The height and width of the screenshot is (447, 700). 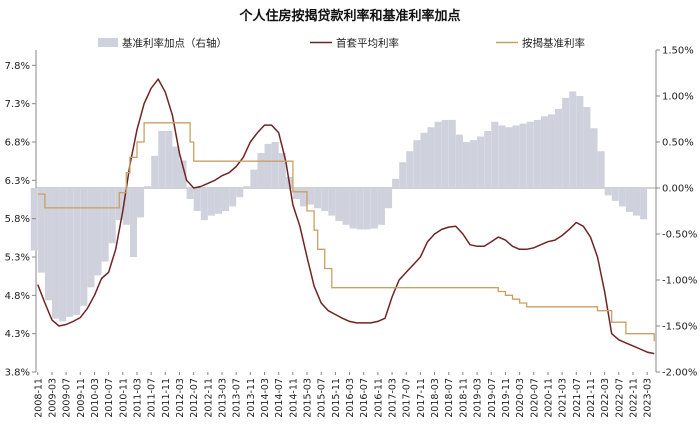 What do you see at coordinates (17, 181) in the screenshot?
I see `left-tick-label-5: 6.3%` at bounding box center [17, 181].